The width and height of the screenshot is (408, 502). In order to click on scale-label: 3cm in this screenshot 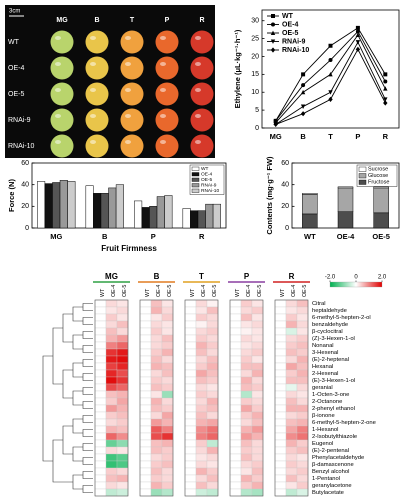, I will do `click(14, 12)`.